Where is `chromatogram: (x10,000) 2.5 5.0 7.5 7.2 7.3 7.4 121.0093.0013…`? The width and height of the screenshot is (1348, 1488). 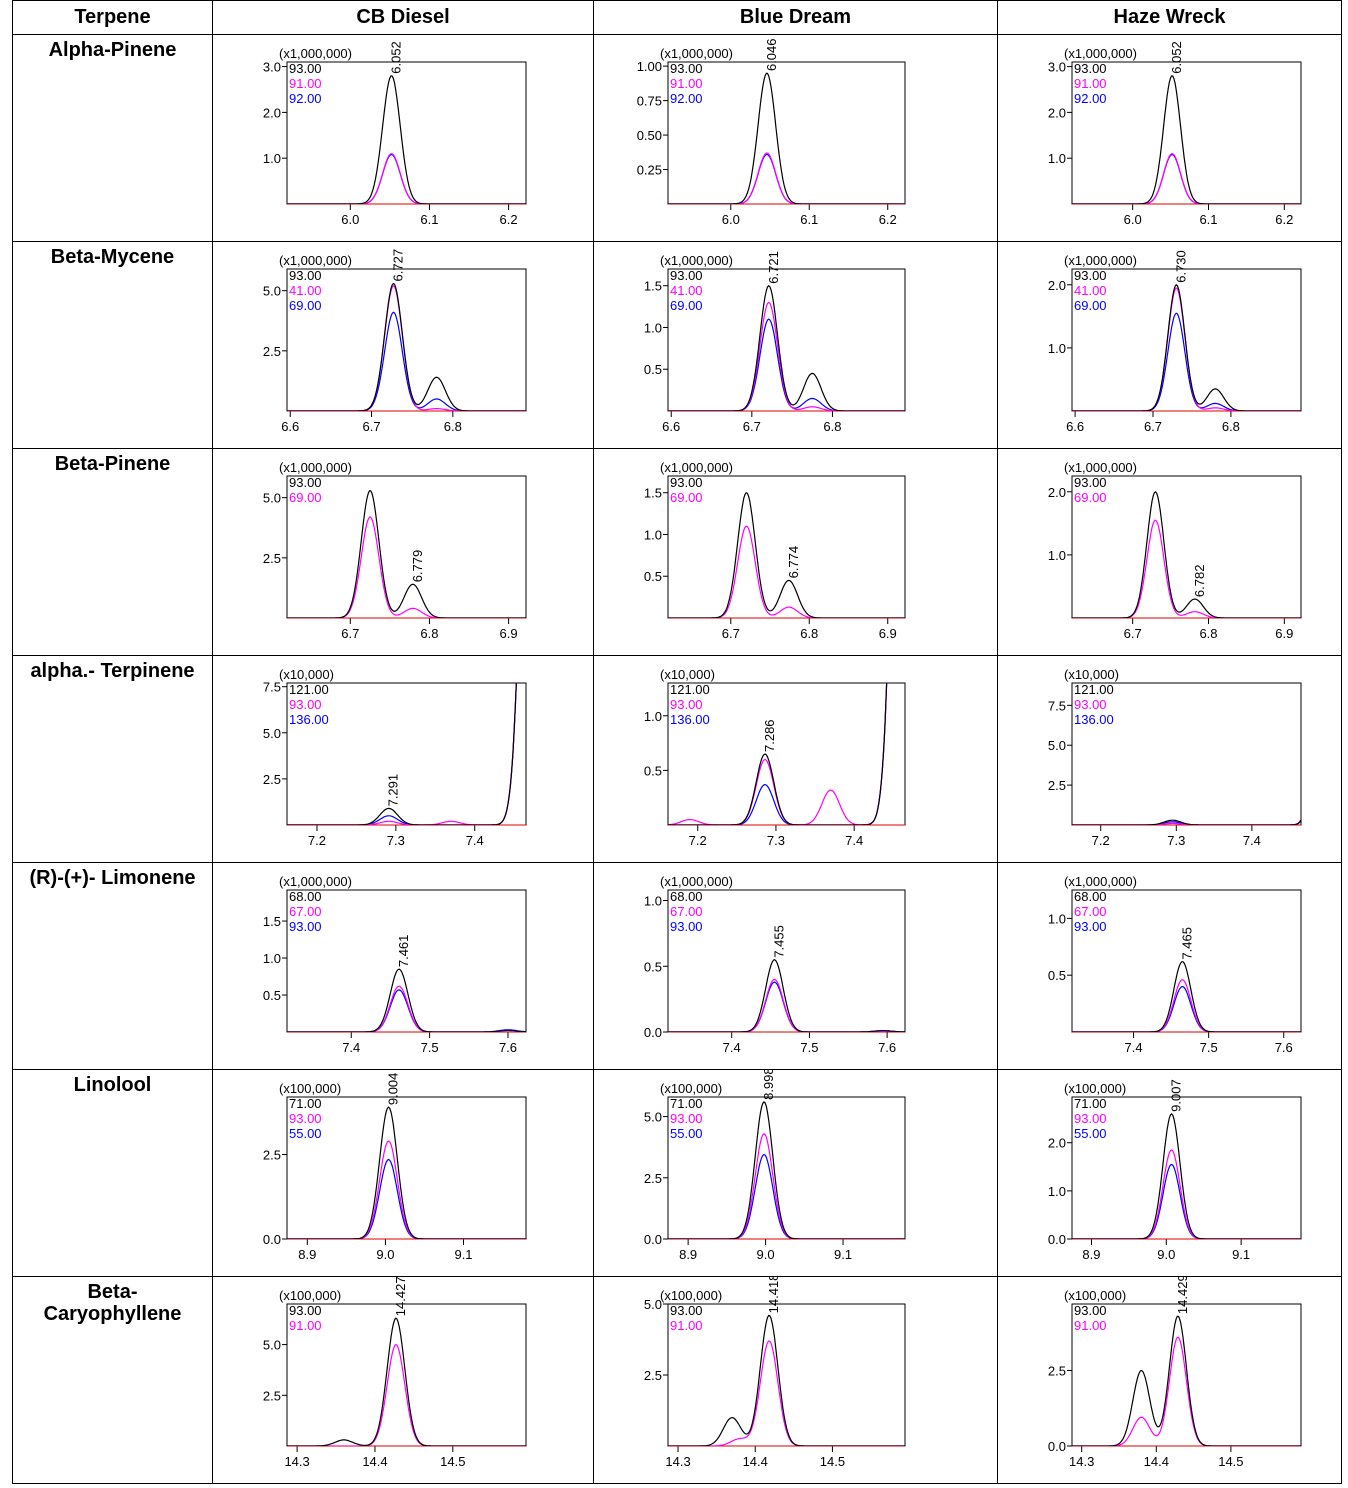 chromatogram: (x10,000) 2.5 5.0 7.5 7.2 7.3 7.4 121.0093.0013… is located at coordinates (1175, 757).